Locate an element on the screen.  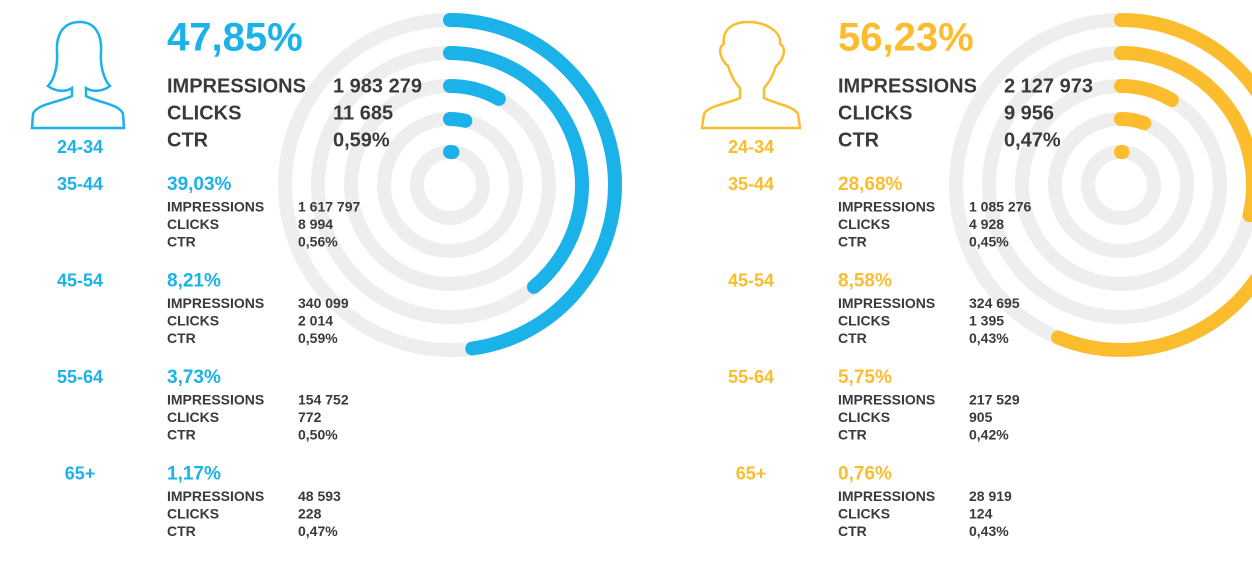
metric-value: 124 is located at coordinates (981, 514).